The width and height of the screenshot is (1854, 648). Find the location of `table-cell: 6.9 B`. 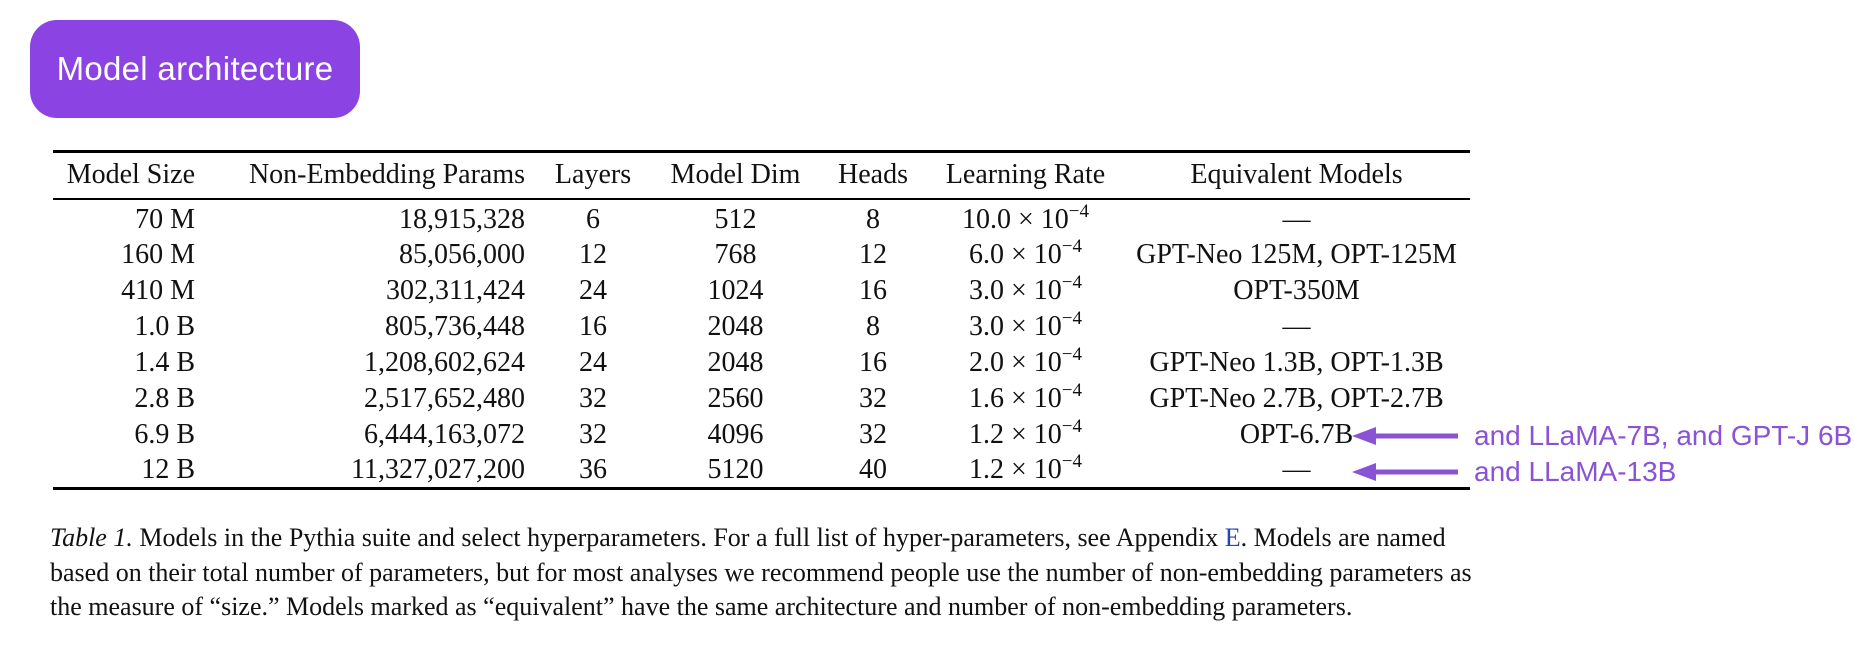

table-cell: 6.9 B is located at coordinates (164, 434).